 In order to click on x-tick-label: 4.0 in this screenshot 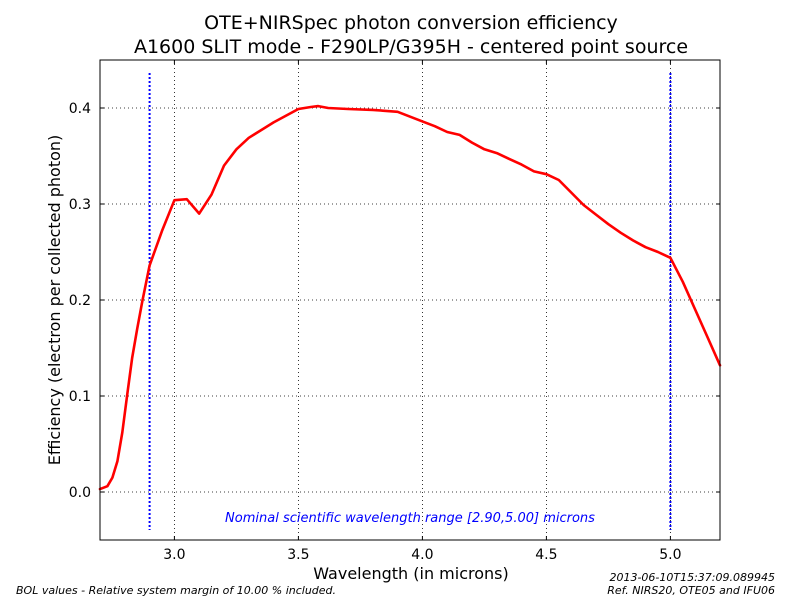, I will do `click(422, 555)`.